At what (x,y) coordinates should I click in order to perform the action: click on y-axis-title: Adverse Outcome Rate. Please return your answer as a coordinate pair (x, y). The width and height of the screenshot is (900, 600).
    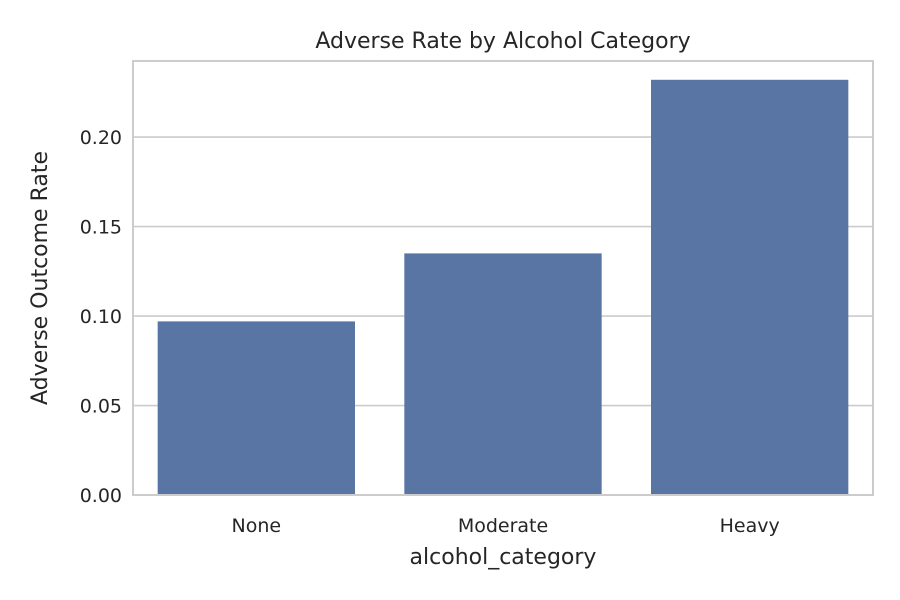
    Looking at the image, I should click on (40, 278).